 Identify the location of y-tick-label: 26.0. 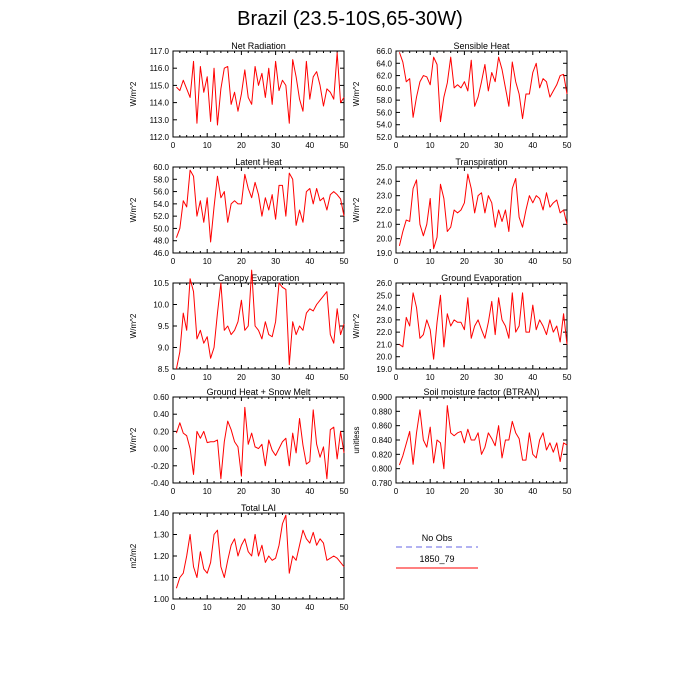
(384, 283).